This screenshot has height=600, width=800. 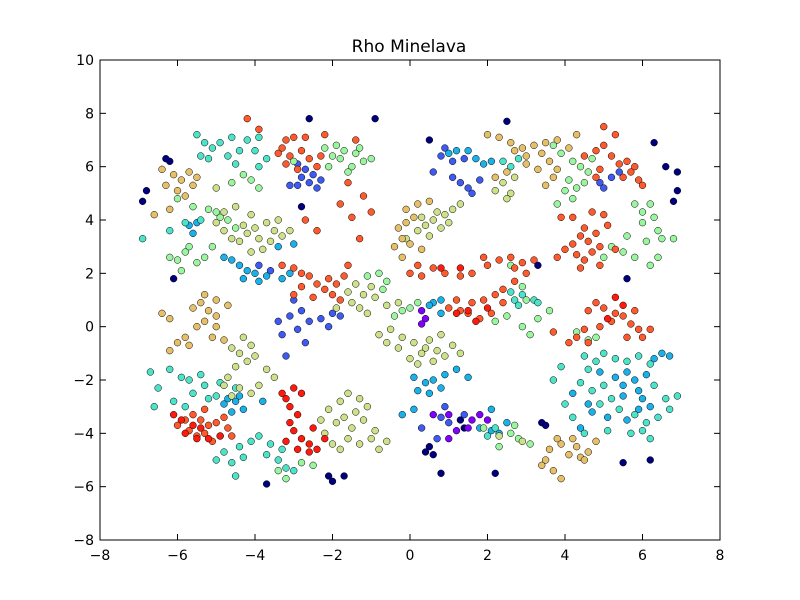 What do you see at coordinates (565, 556) in the screenshot?
I see `x-tick-label: 4` at bounding box center [565, 556].